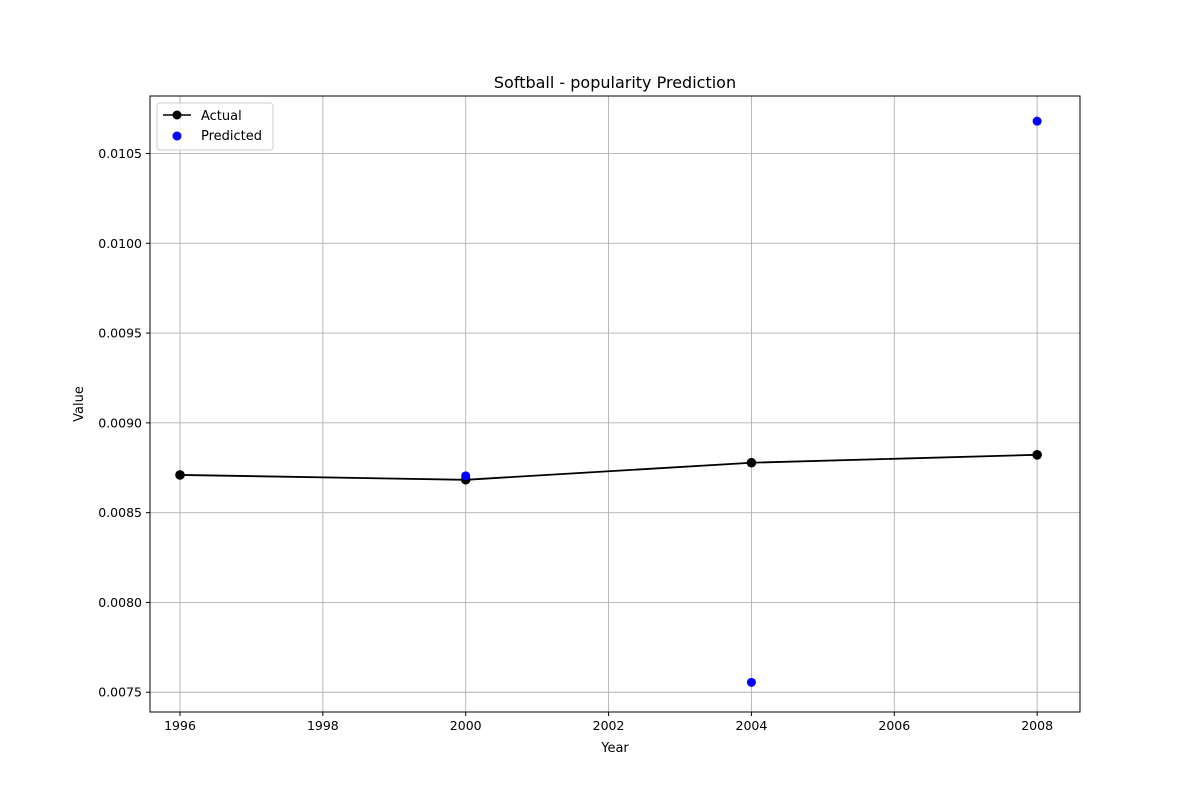 The height and width of the screenshot is (800, 1200). I want to click on legend-actual-marker, so click(177, 115).